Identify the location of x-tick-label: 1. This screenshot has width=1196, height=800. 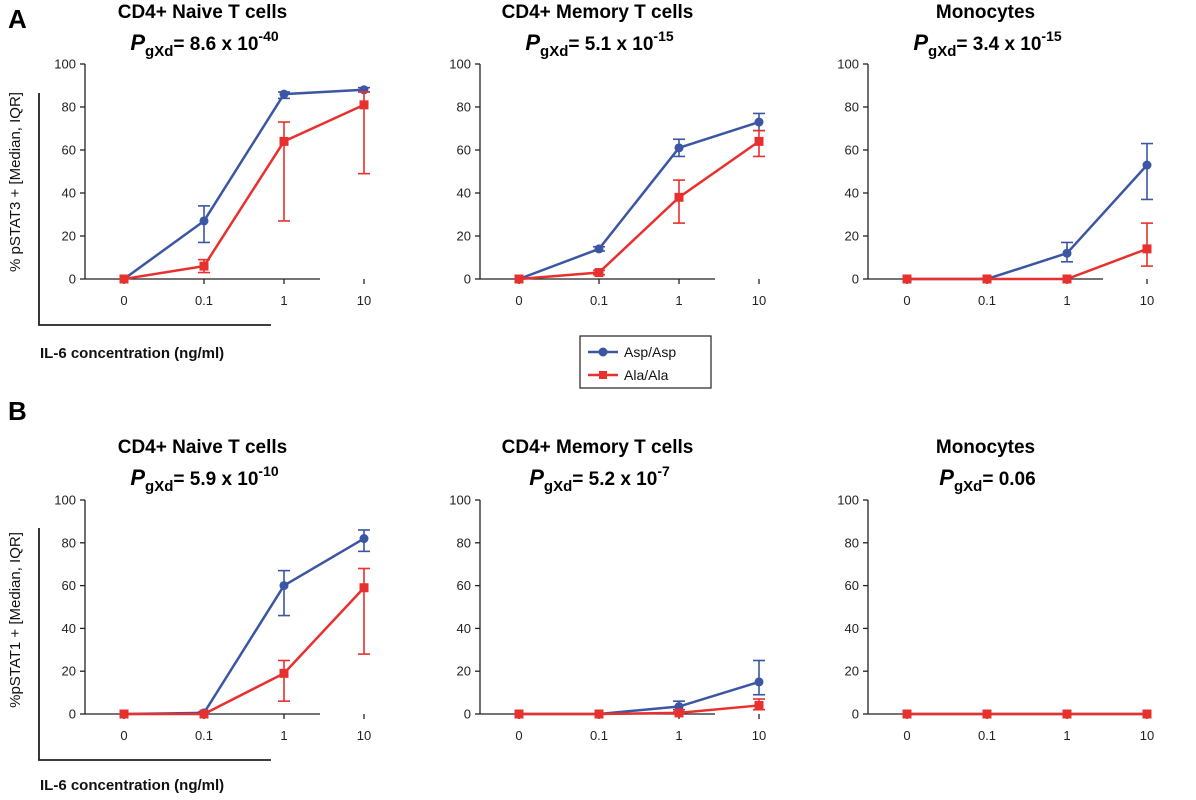
(678, 735).